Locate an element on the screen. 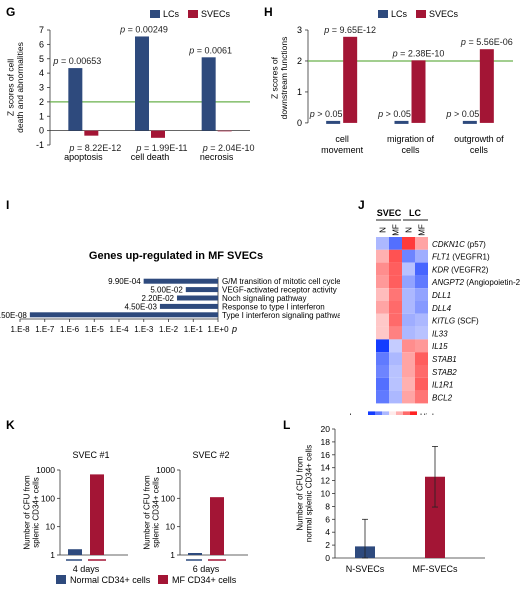 The height and width of the screenshot is (596, 520). y-tick-label: 10 is located at coordinates (326, 494).